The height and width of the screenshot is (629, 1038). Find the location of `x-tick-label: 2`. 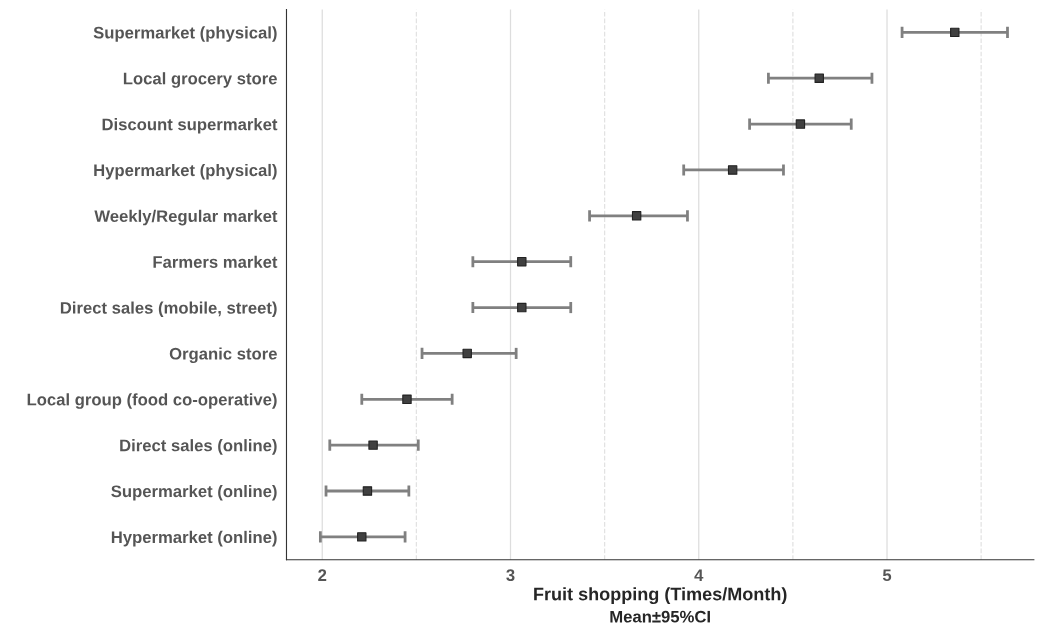

x-tick-label: 2 is located at coordinates (322, 575).